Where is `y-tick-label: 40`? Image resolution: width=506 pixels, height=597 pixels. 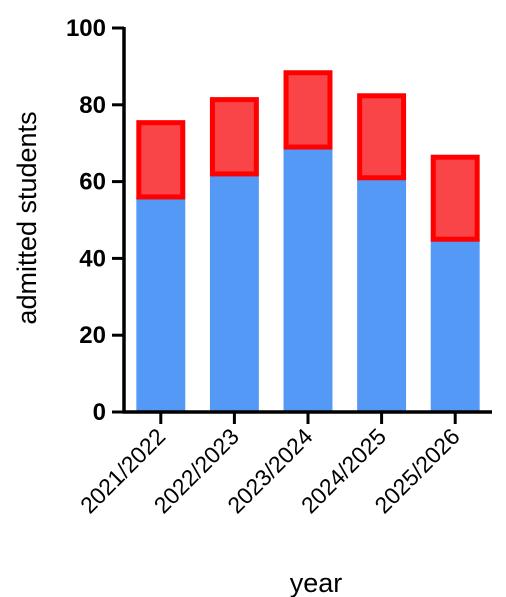 y-tick-label: 40 is located at coordinates (92, 258).